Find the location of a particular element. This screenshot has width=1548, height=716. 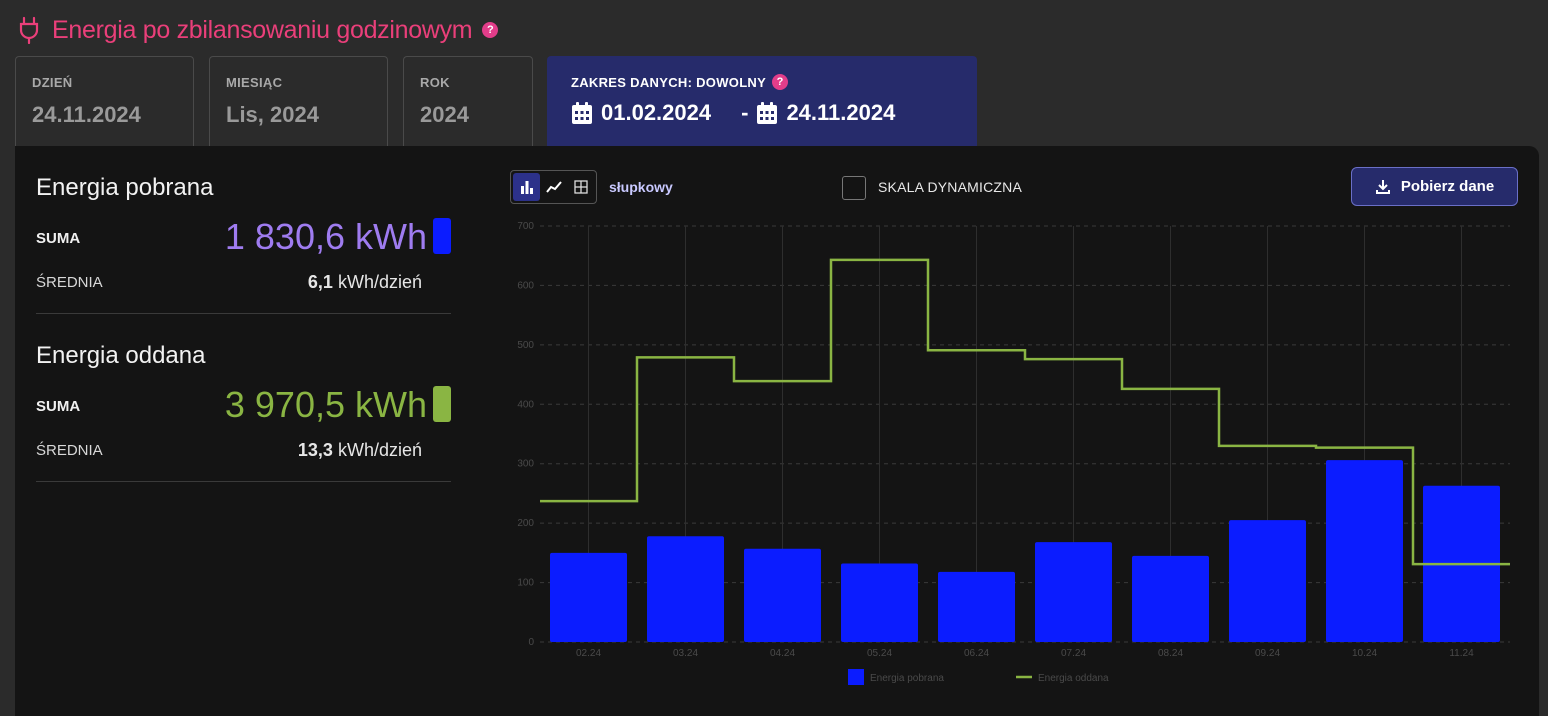

table-icon is located at coordinates (580, 187).